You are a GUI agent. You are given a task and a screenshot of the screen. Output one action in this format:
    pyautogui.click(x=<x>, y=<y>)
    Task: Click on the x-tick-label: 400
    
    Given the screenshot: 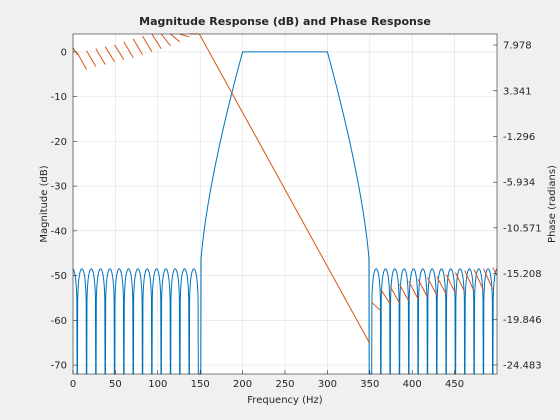 What is the action you would take?
    pyautogui.click(x=412, y=384)
    